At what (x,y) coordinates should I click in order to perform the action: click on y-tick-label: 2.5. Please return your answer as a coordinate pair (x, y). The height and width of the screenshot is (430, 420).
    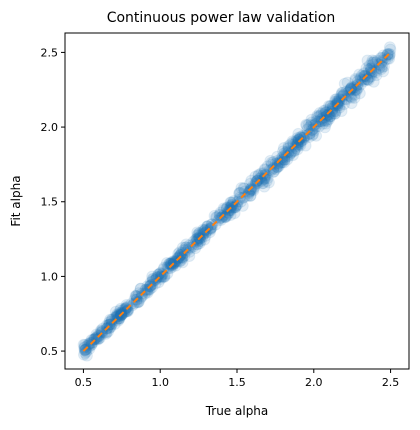
    Looking at the image, I should click on (50, 52).